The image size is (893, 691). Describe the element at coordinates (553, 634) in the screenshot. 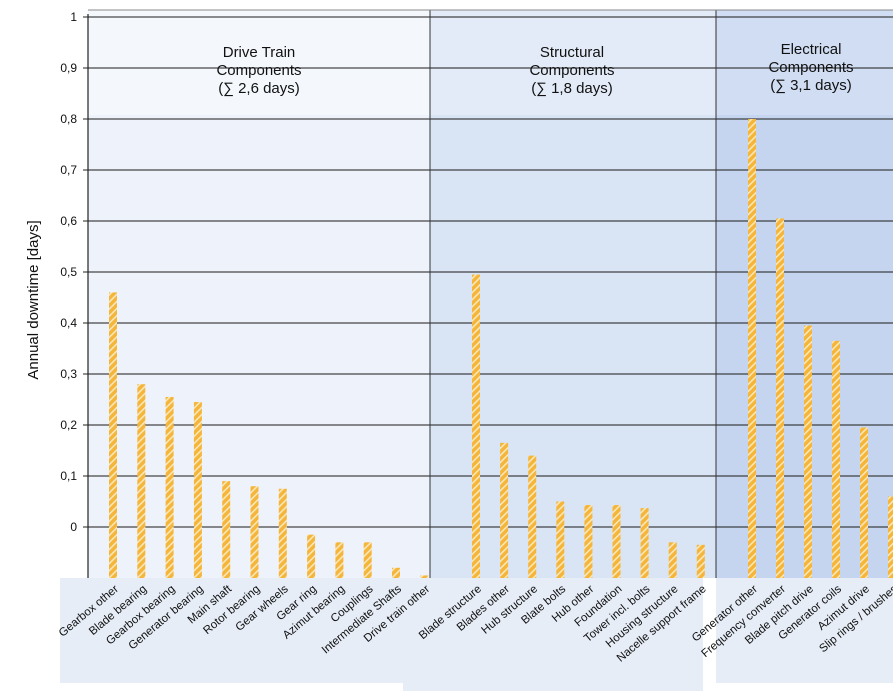

I see `label-strip-structural` at that location.